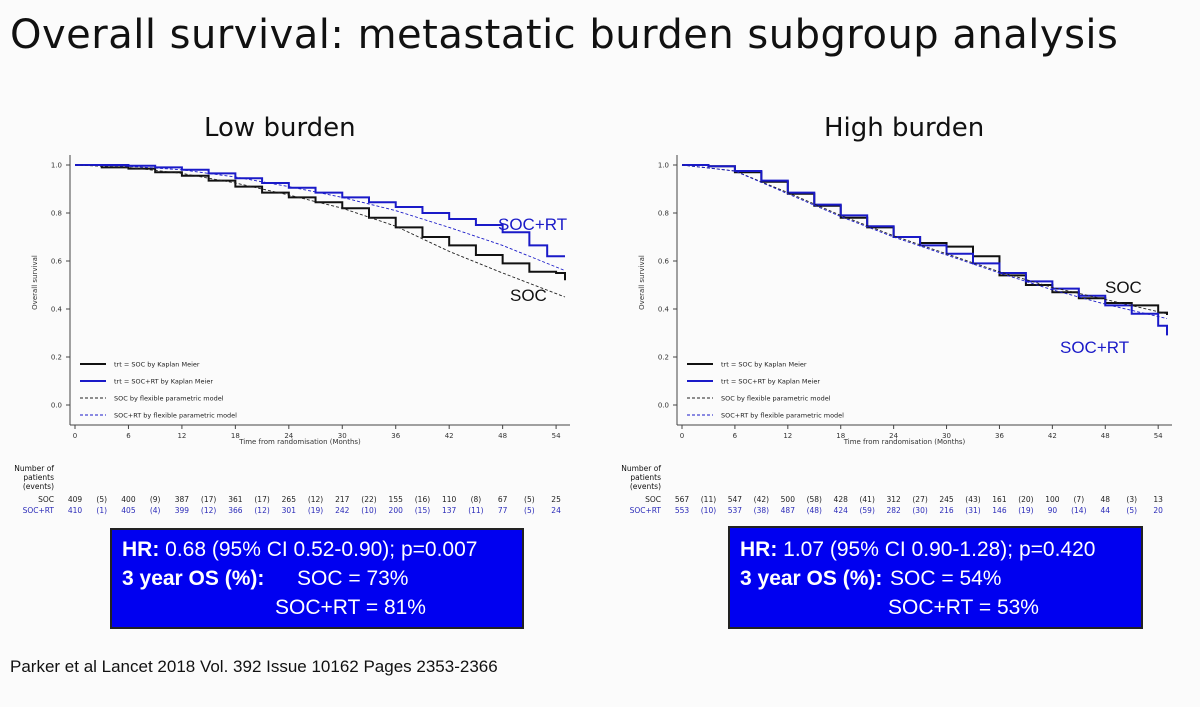 Image resolution: width=1200 pixels, height=707 pixels. What do you see at coordinates (155, 510) in the screenshot?
I see `risk-events: (4)` at bounding box center [155, 510].